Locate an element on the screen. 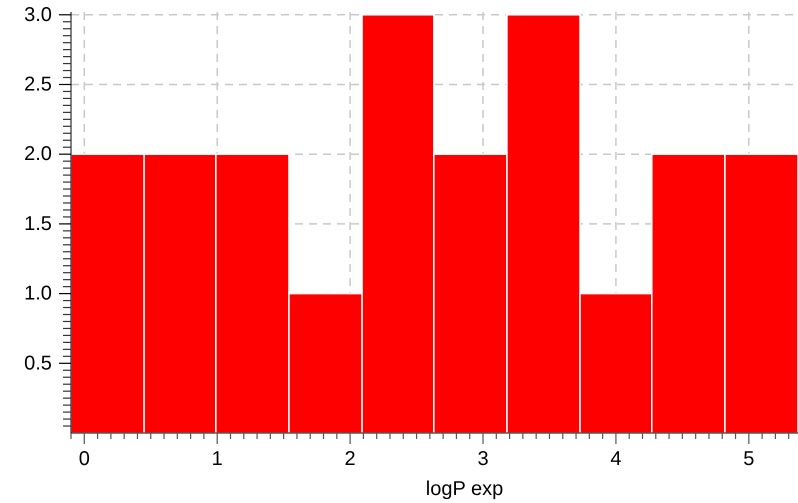  y-tick-label: 3.0 is located at coordinates (38, 15).